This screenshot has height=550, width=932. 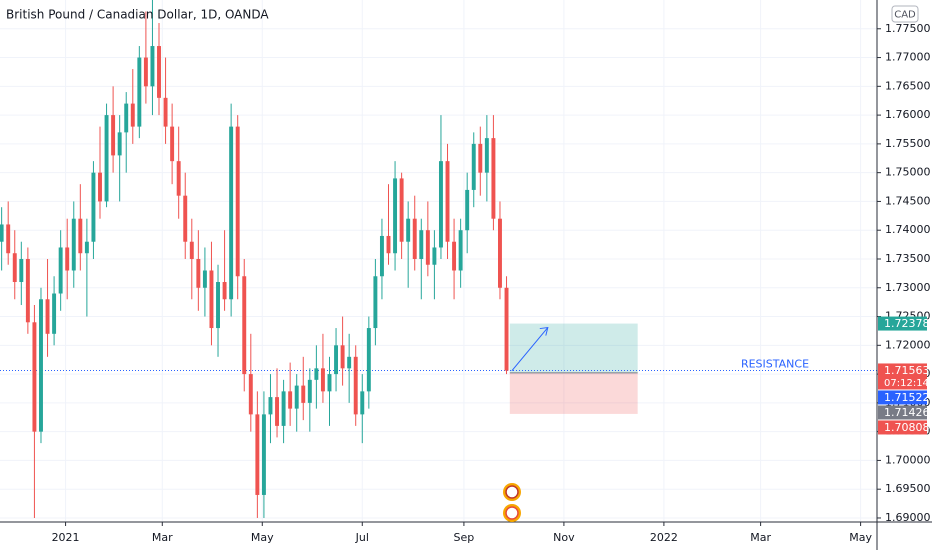 What do you see at coordinates (908, 229) in the screenshot?
I see `y-tick-label: 1.74000` at bounding box center [908, 229].